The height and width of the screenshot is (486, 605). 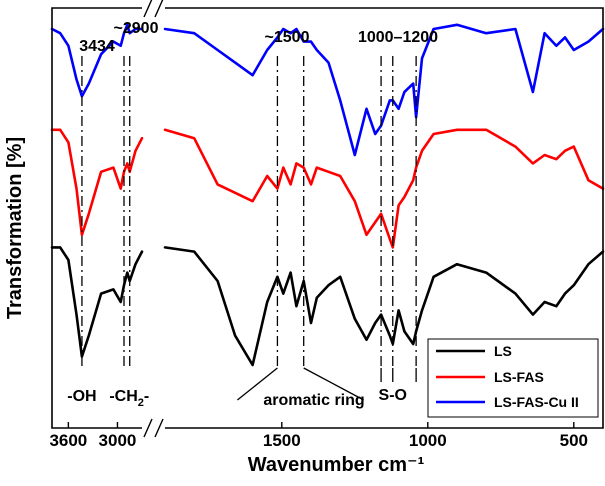 I want to click on x-tick-label-3000: 3000, so click(x=118, y=440).